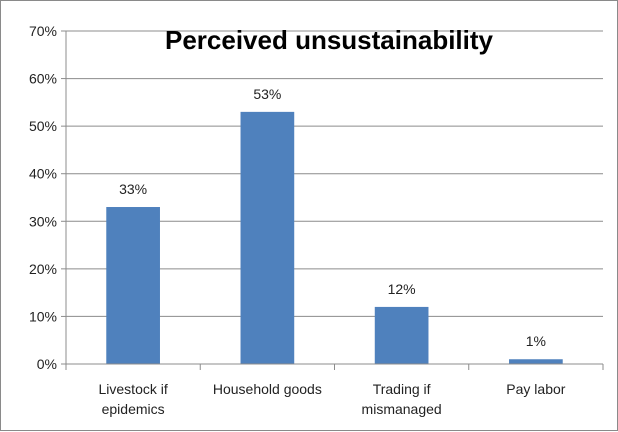 Image resolution: width=618 pixels, height=432 pixels. Describe the element at coordinates (402, 289) in the screenshot. I see `data-label: 12%` at that location.